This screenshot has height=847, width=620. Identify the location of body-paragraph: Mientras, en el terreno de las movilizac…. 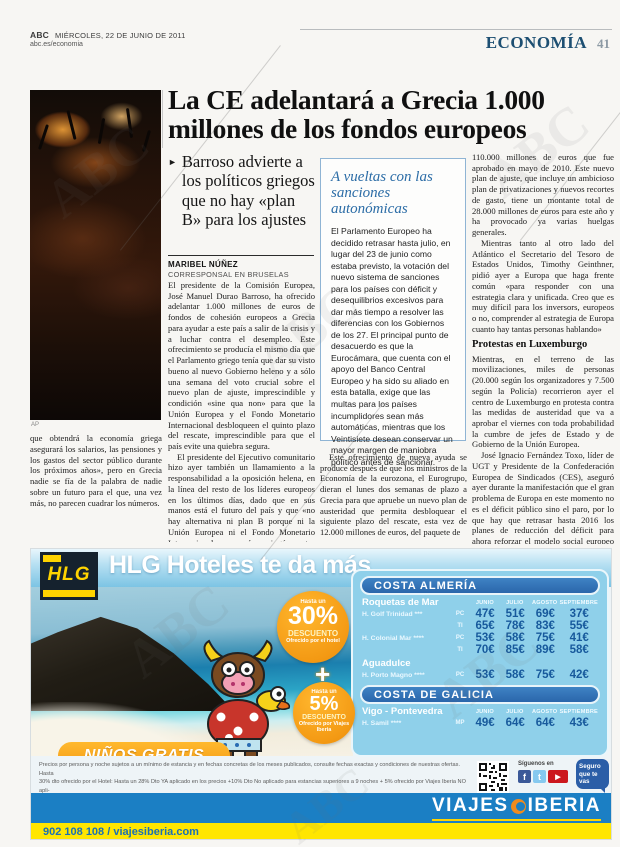
(543, 401).